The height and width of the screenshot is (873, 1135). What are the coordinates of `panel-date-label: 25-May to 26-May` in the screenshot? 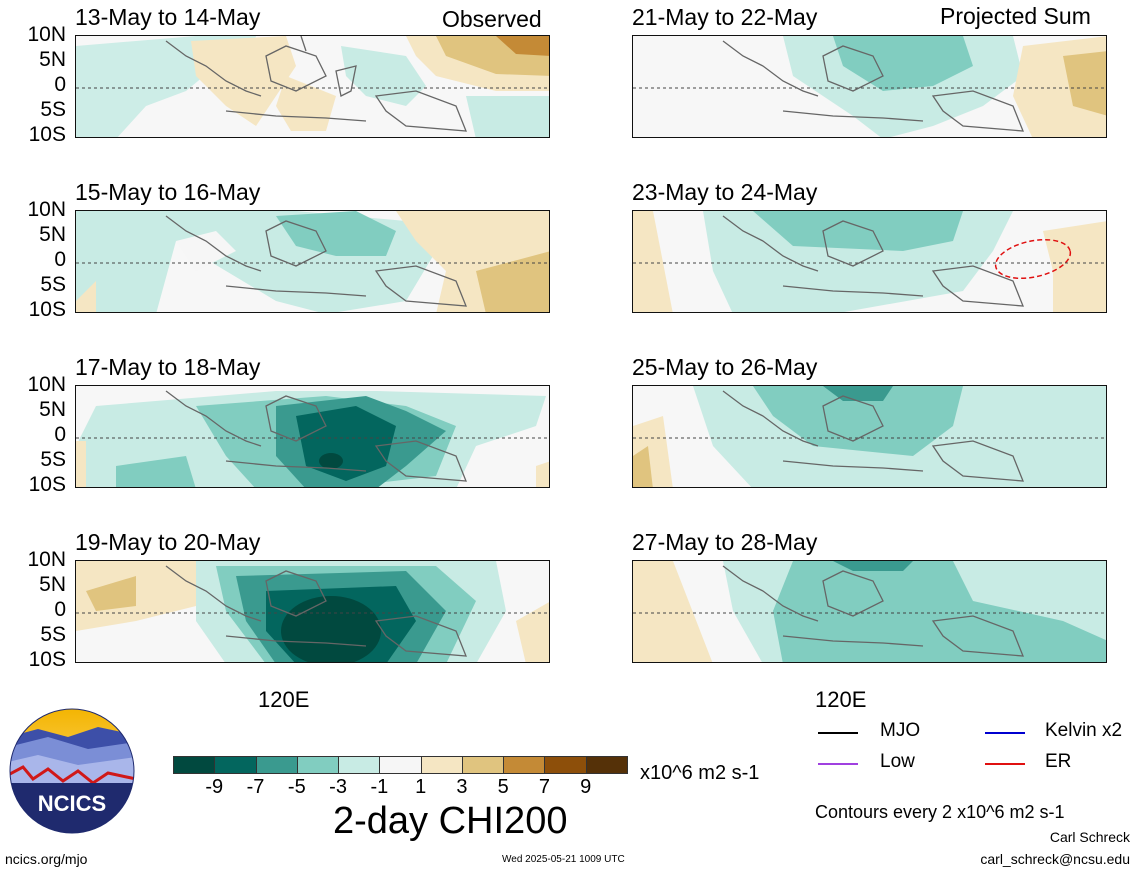 It's located at (725, 367).